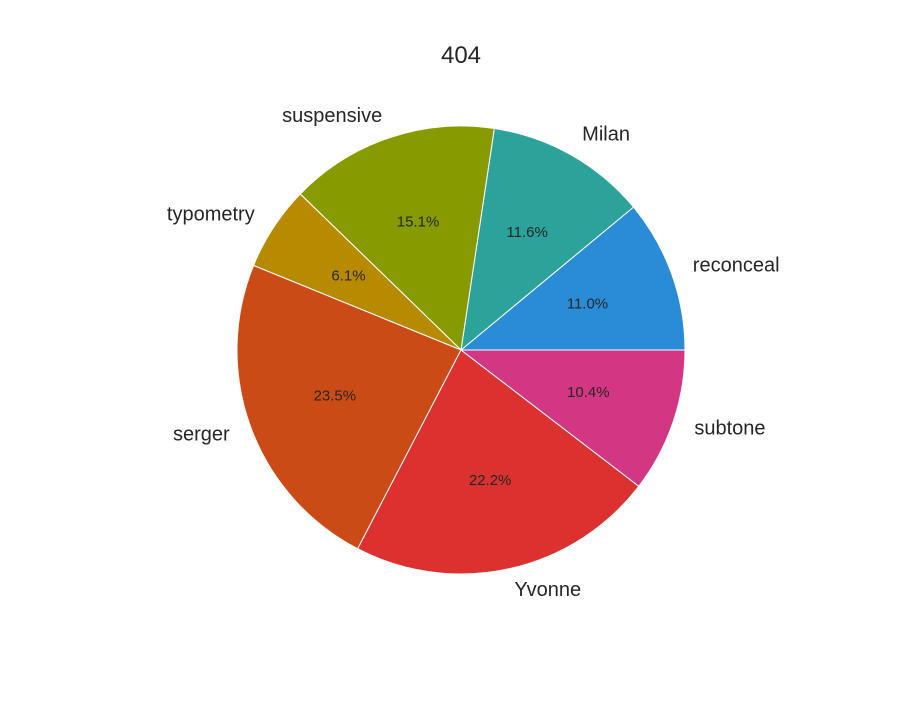 The width and height of the screenshot is (900, 705). I want to click on slice-label-subtone: subtone, so click(729, 428).